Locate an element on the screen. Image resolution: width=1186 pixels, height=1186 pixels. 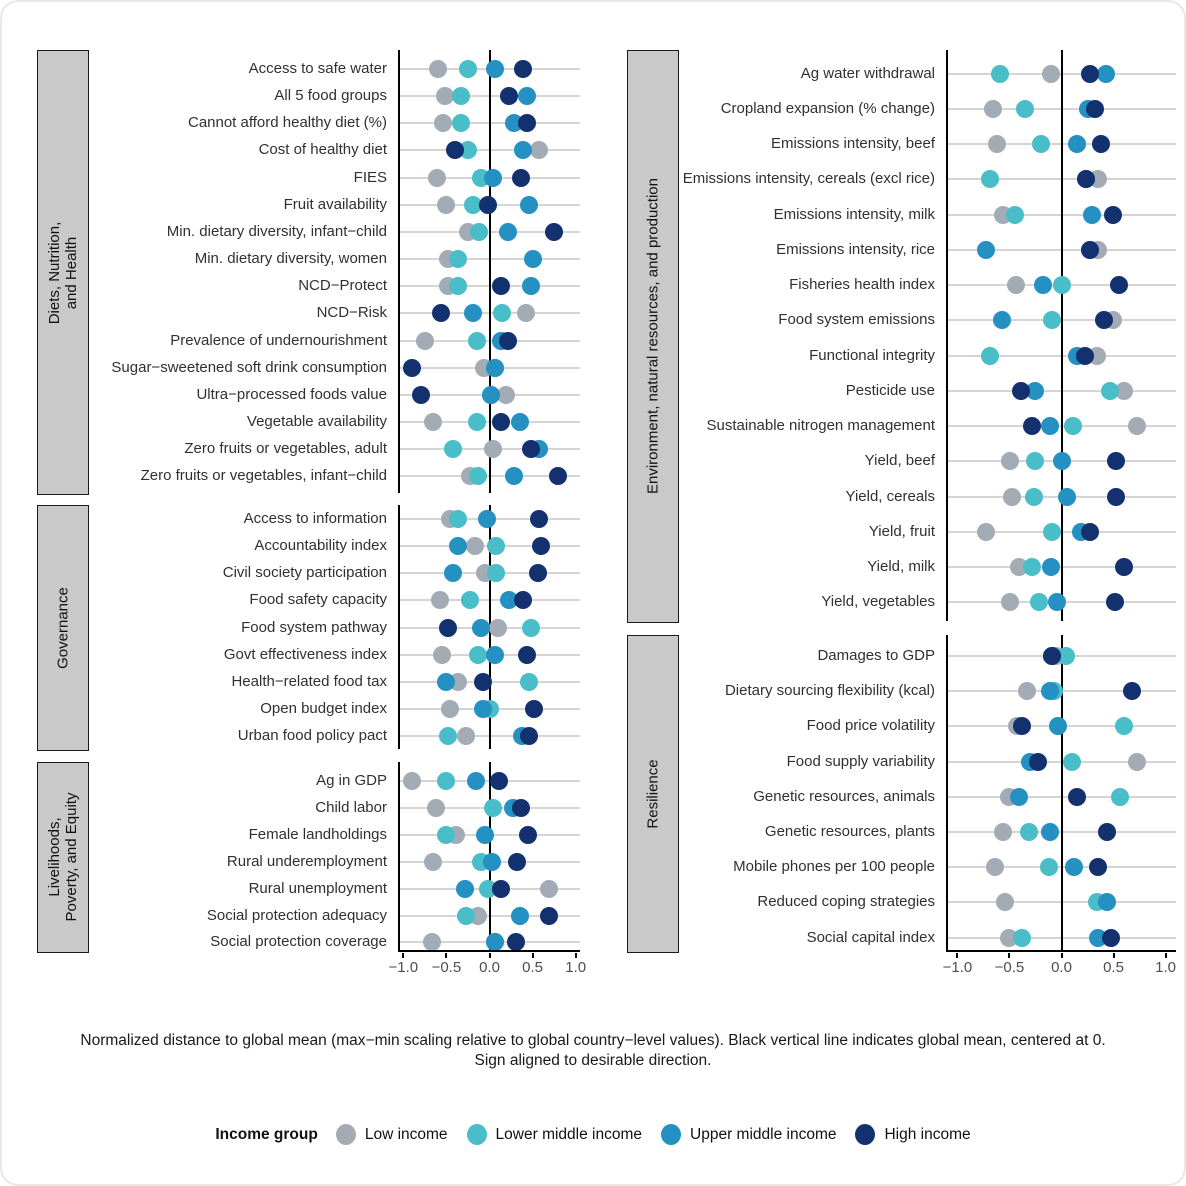
row-label-zero-fruits-or-vegetables-adult: Zero fruits or vegetables, adult is located at coordinates (285, 449).